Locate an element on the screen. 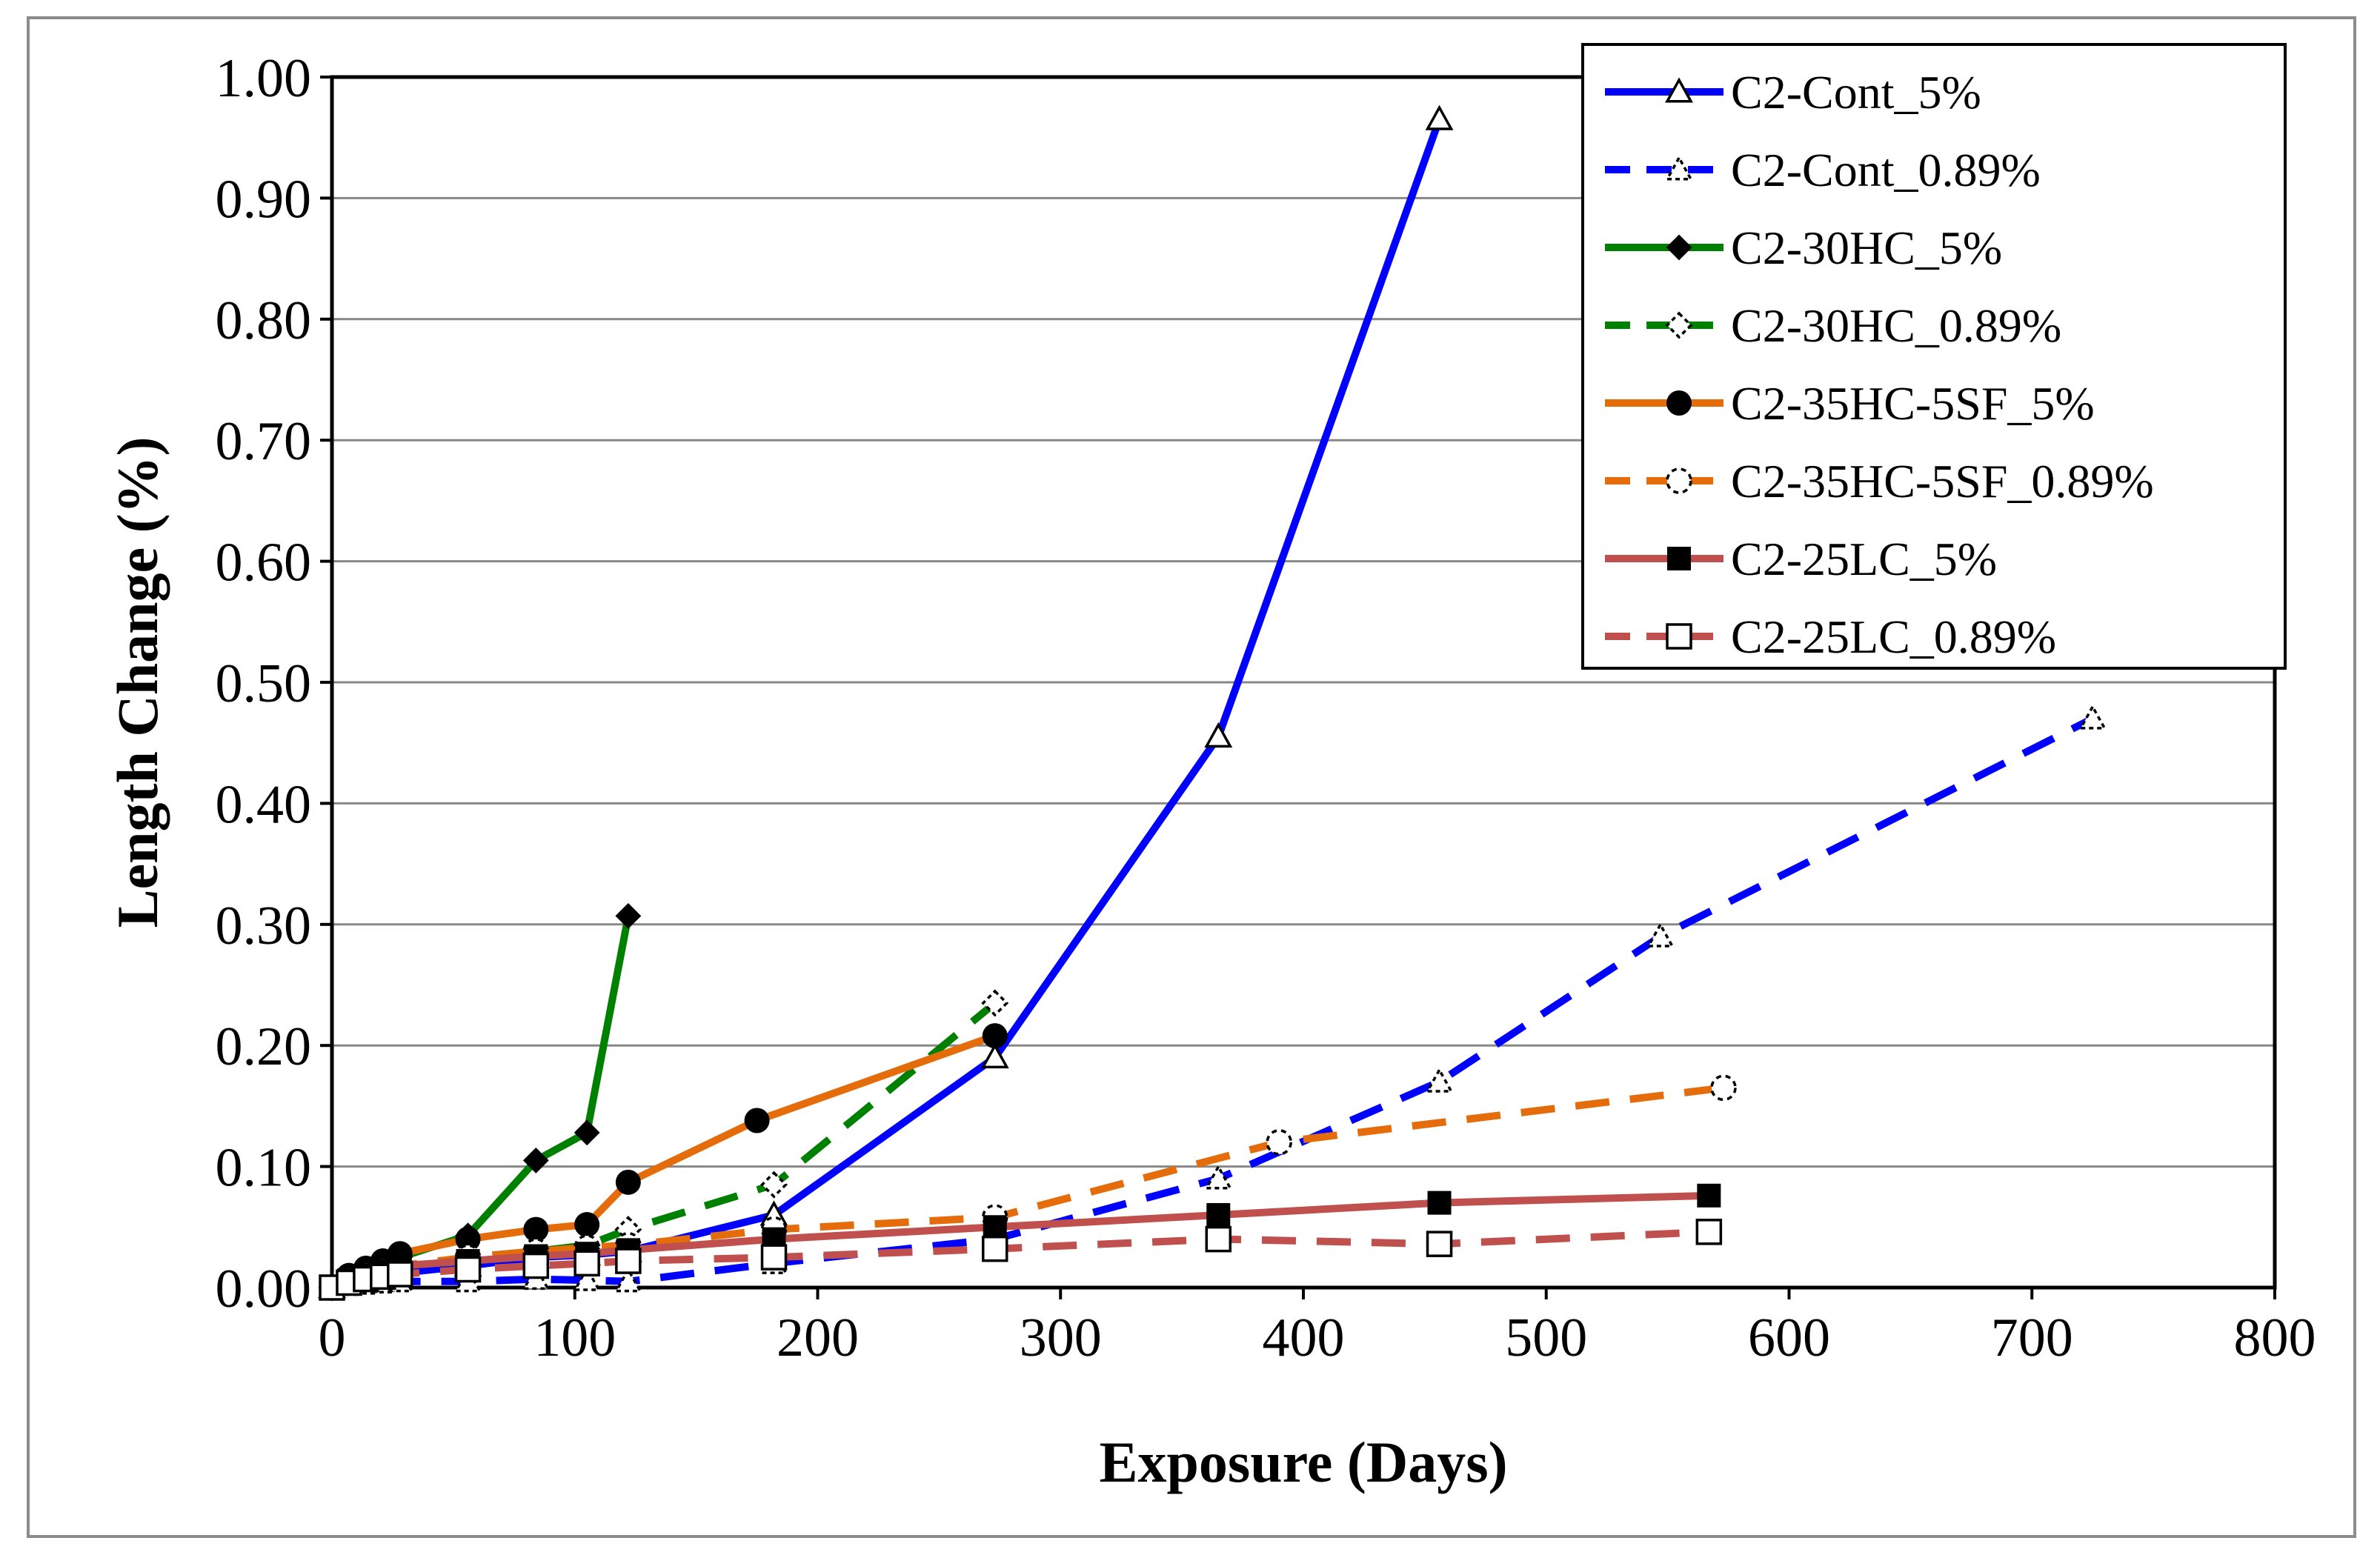 The image size is (2380, 1555). x-tick-label: 0 is located at coordinates (332, 1338).